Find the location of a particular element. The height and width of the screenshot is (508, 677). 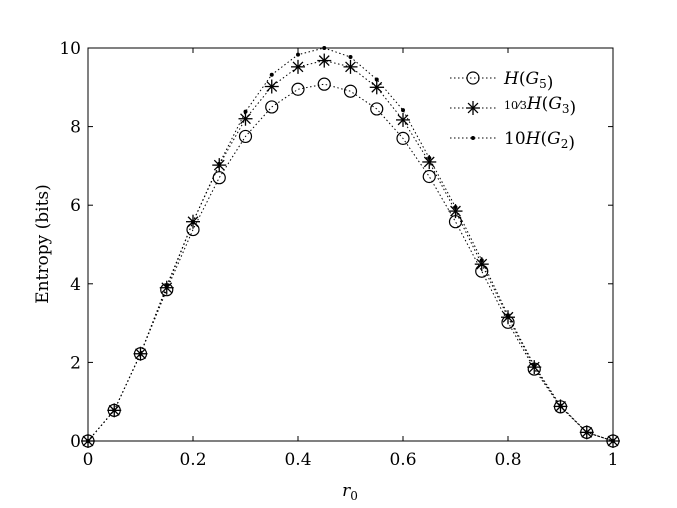

legend: H(G5)10⁄3H(G3) 10H(G2) is located at coordinates (513, 111).